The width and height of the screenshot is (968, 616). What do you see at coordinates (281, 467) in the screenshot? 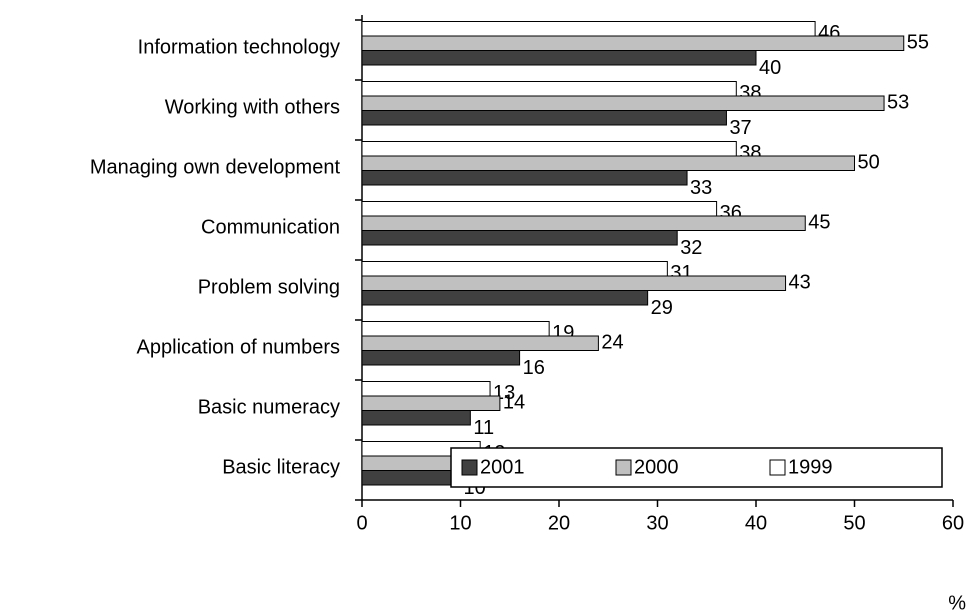
I see `y-tick-label: Basic literacy` at bounding box center [281, 467].